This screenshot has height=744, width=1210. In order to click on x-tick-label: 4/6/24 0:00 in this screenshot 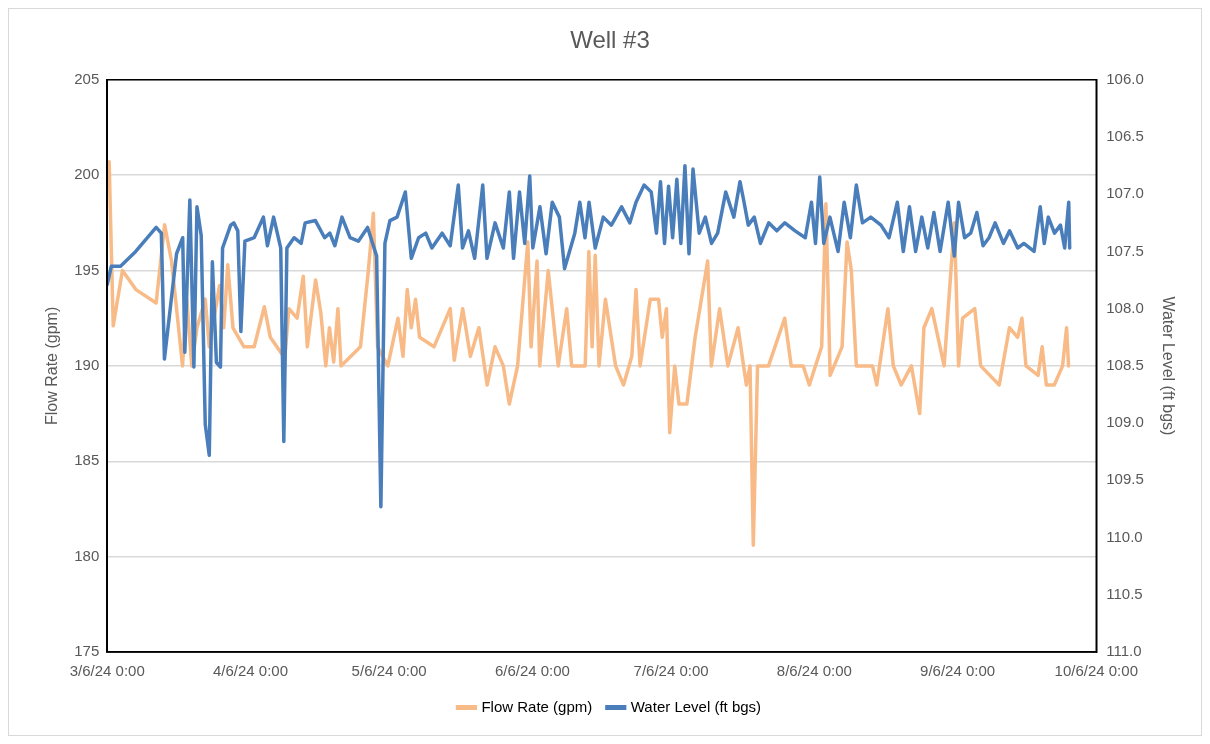, I will do `click(250, 671)`.